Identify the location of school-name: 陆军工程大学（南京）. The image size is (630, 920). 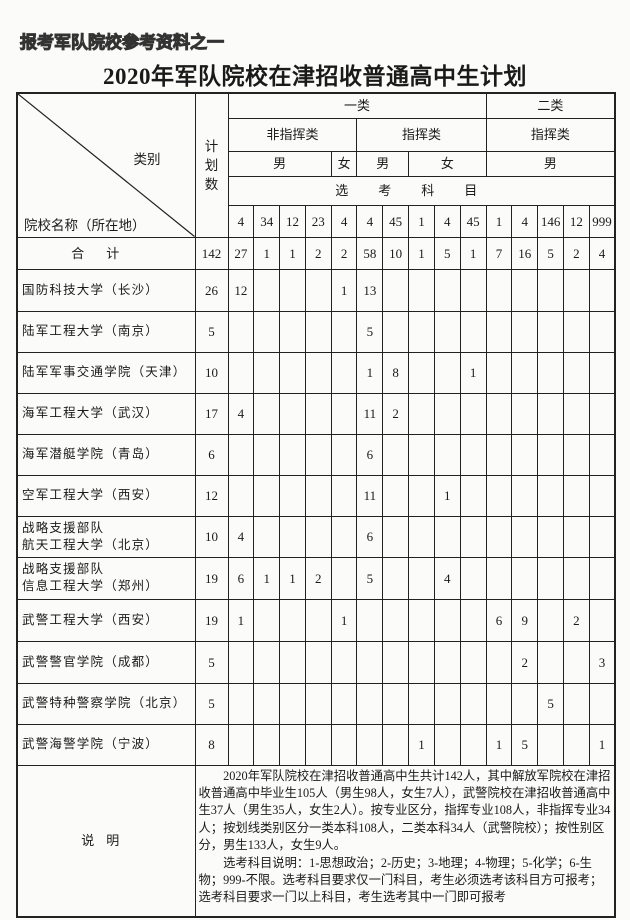
(106, 331).